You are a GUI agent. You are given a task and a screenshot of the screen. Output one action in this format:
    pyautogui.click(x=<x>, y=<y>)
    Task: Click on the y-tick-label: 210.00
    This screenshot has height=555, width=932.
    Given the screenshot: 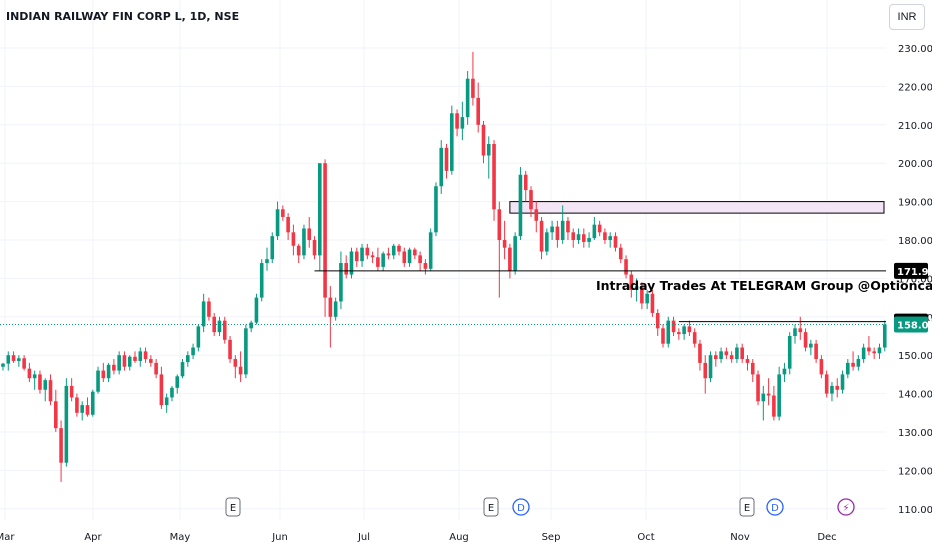 What is the action you would take?
    pyautogui.click(x=915, y=126)
    